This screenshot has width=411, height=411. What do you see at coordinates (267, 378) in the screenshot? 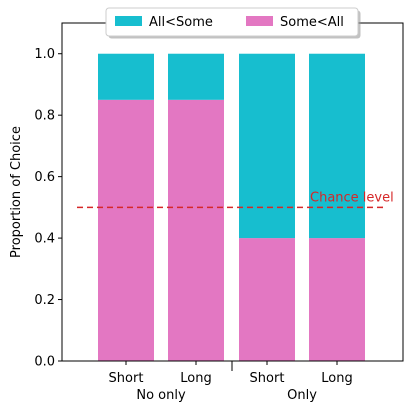
I see `x-tick-label-2: Short` at bounding box center [267, 378].